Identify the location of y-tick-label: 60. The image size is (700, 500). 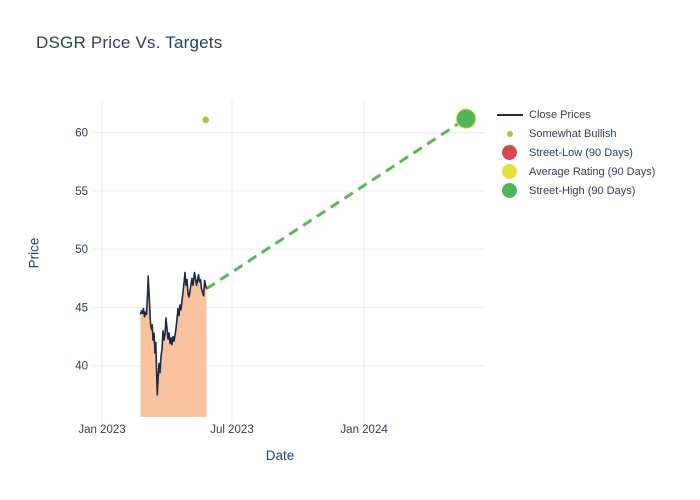
(81, 134).